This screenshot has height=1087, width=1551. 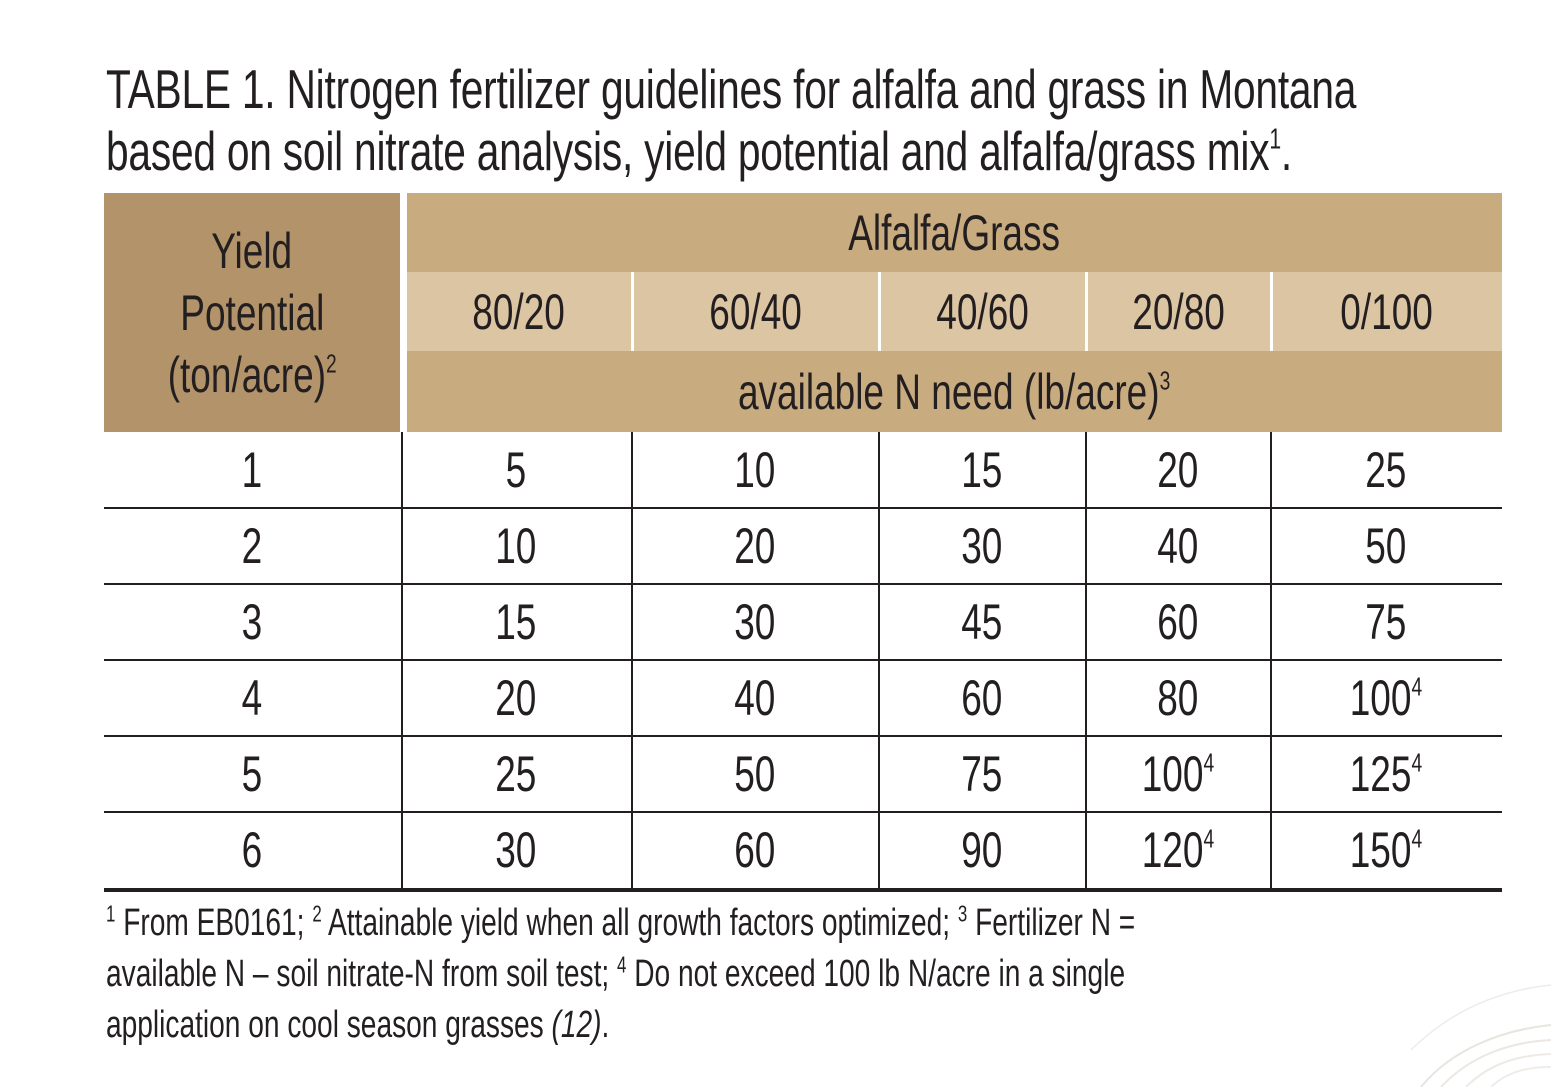 I want to click on cell-value-wrapper: 25, so click(x=1385, y=470).